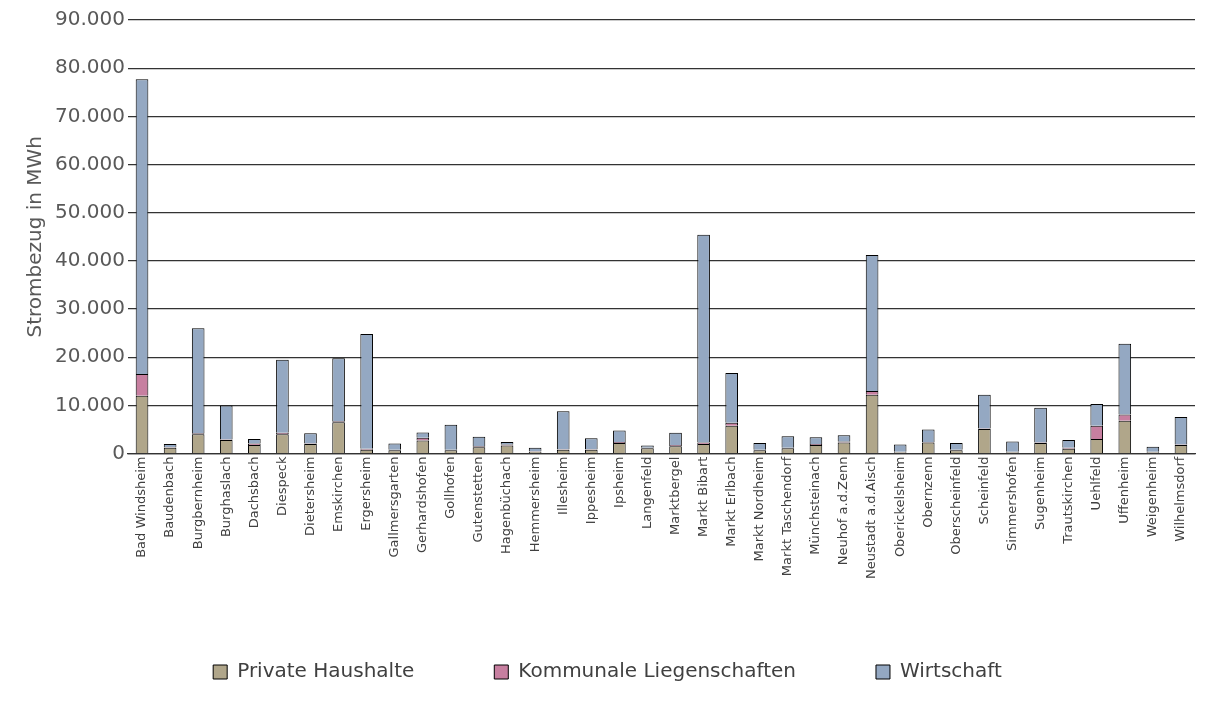  What do you see at coordinates (590, 490) in the screenshot?
I see `x-tick-label: Ippesheim` at bounding box center [590, 490].